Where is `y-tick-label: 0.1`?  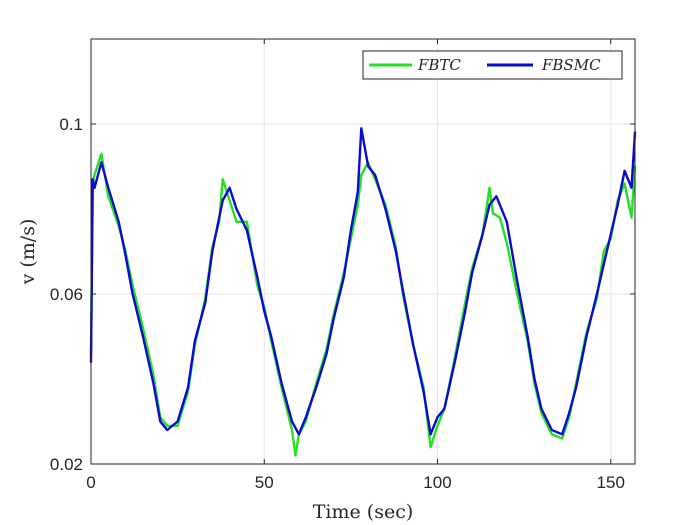 y-tick-label: 0.1 is located at coordinates (71, 124).